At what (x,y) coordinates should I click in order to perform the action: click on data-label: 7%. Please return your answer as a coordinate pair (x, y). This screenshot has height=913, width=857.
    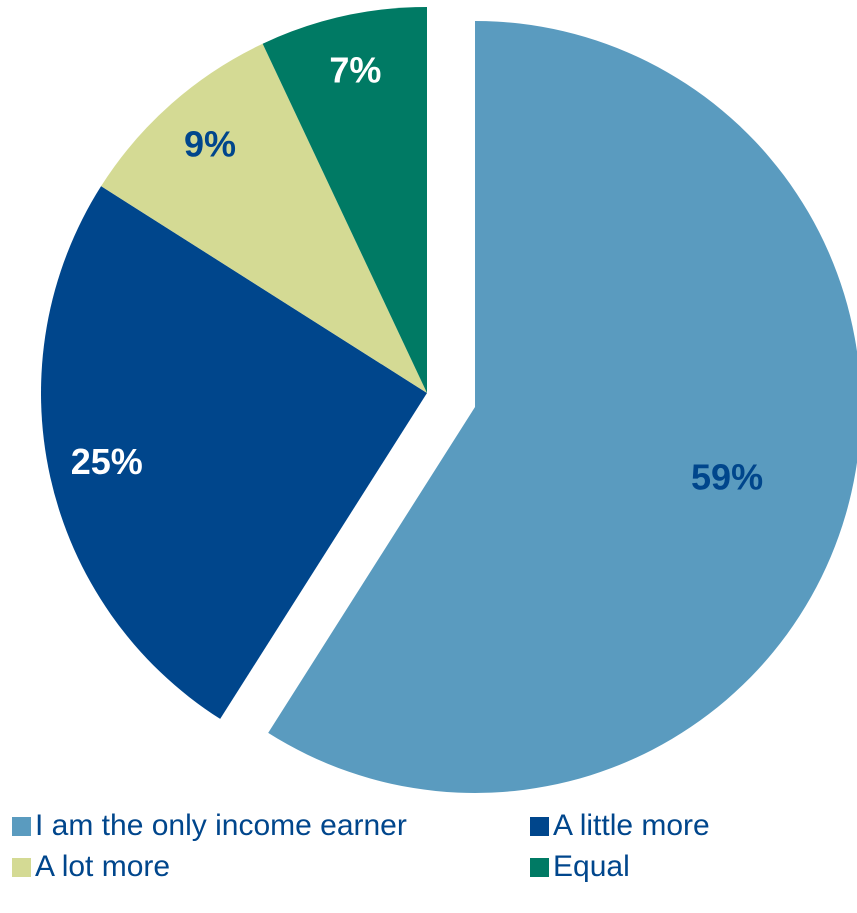
    Looking at the image, I should click on (355, 69).